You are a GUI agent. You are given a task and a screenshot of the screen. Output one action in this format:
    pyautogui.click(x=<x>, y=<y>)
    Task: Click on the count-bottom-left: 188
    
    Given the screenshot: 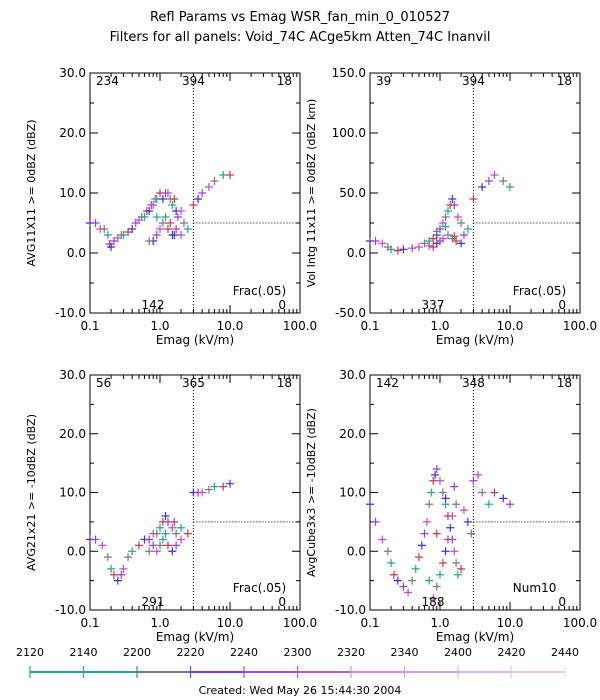 What is the action you would take?
    pyautogui.click(x=433, y=602)
    